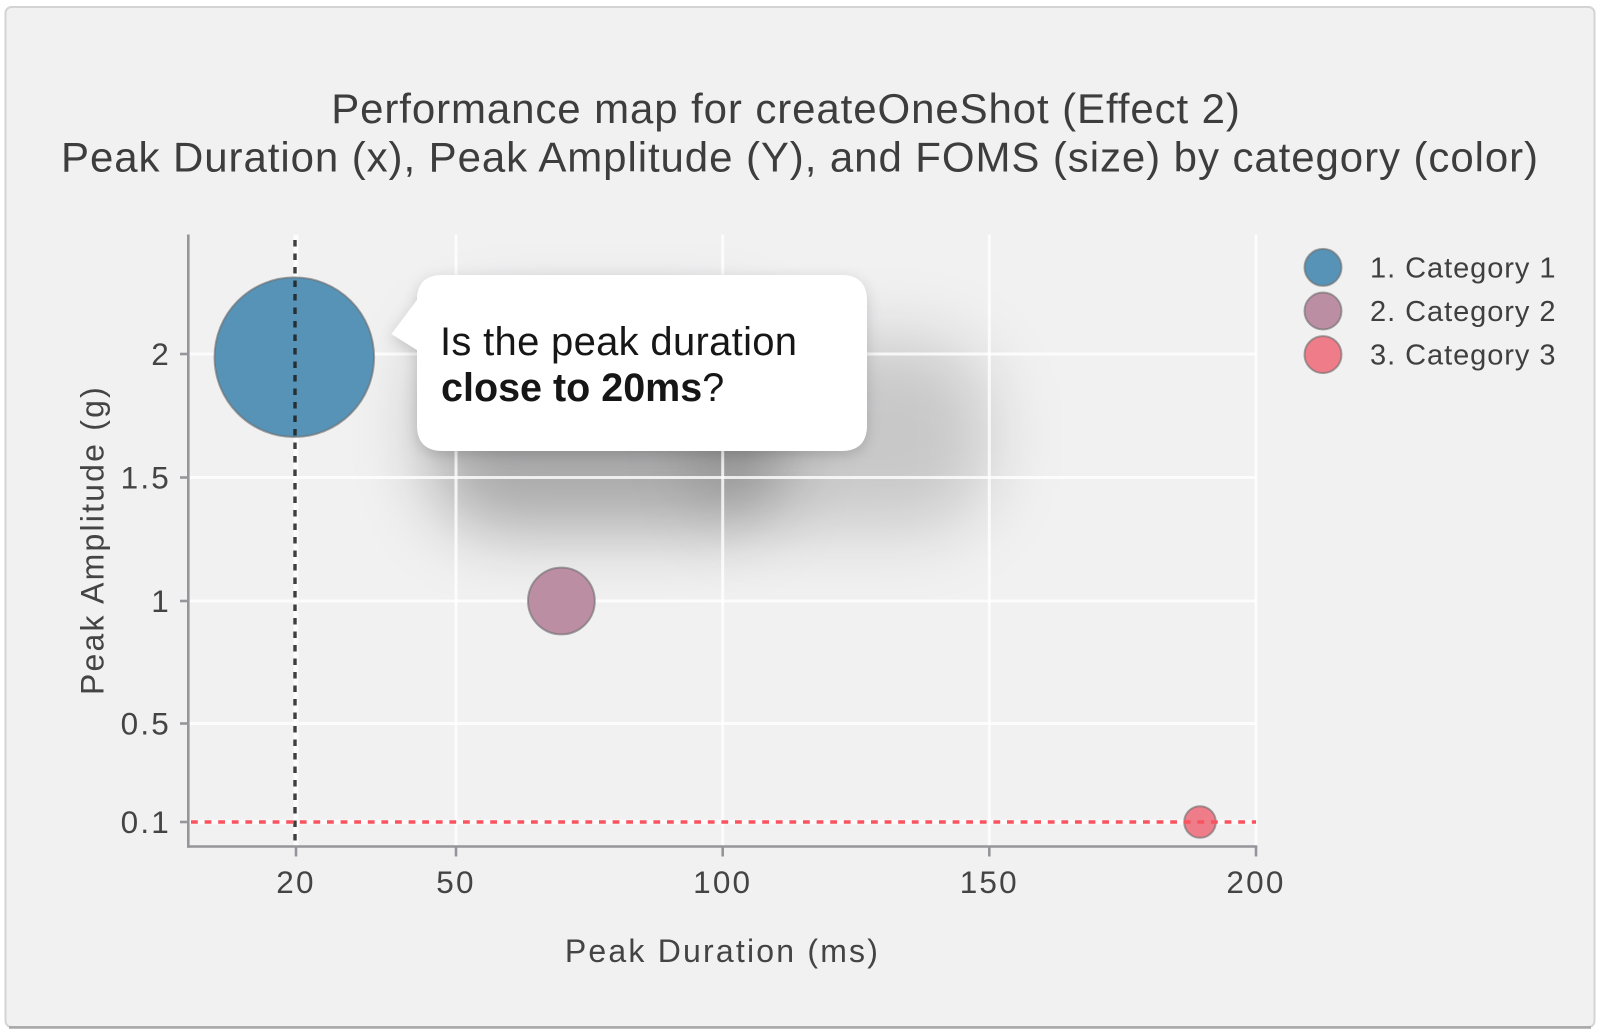 This screenshot has height=1034, width=1600. I want to click on svg-text: 150, so click(989, 882).